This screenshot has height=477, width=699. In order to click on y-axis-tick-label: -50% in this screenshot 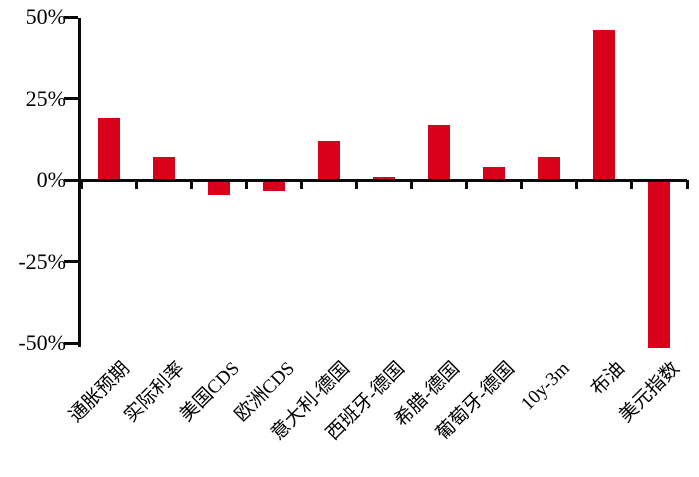, I will do `click(42, 342)`.